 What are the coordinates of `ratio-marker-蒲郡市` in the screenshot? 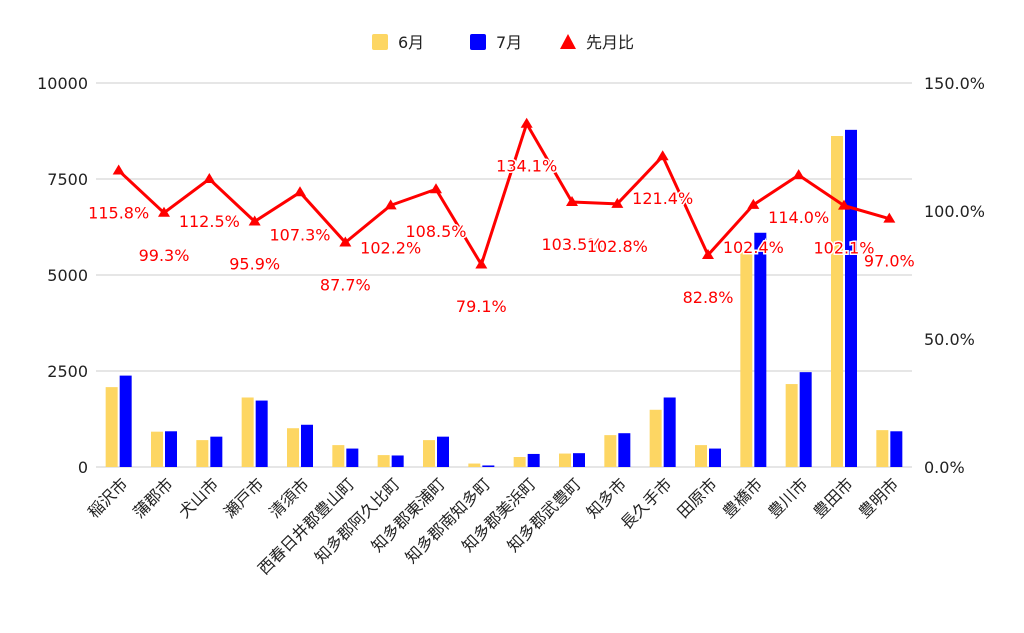 It's located at (164, 211).